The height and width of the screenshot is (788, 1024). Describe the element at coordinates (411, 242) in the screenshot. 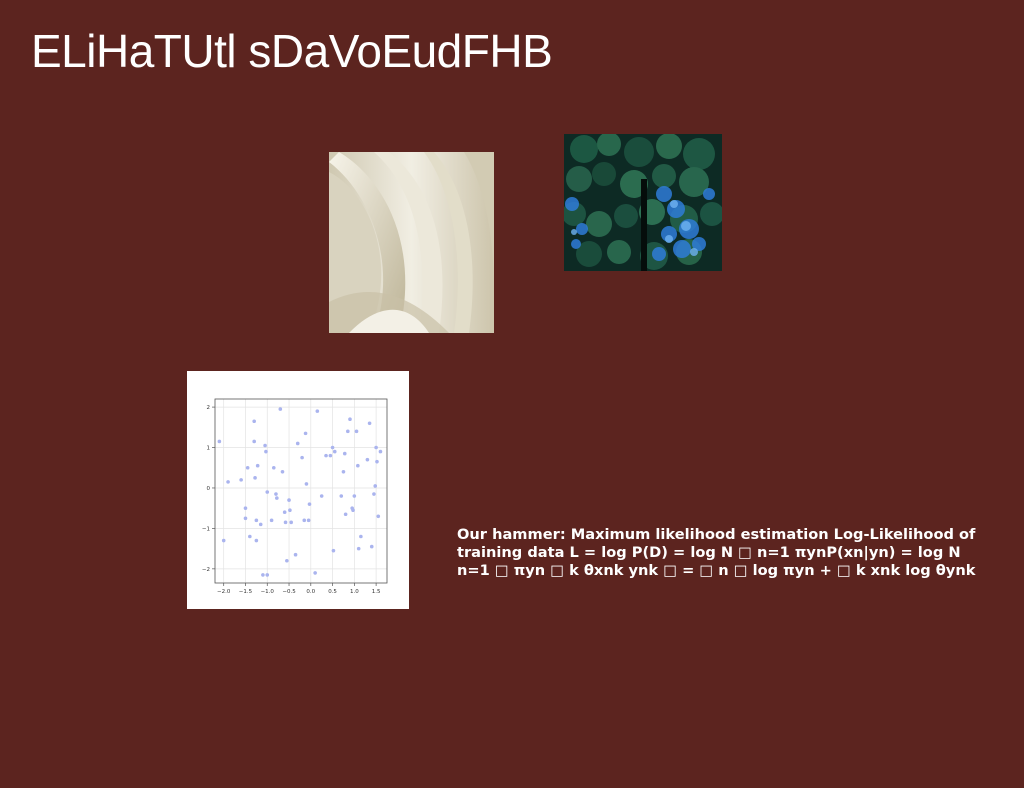

I see `abstract-curves-image` at that location.